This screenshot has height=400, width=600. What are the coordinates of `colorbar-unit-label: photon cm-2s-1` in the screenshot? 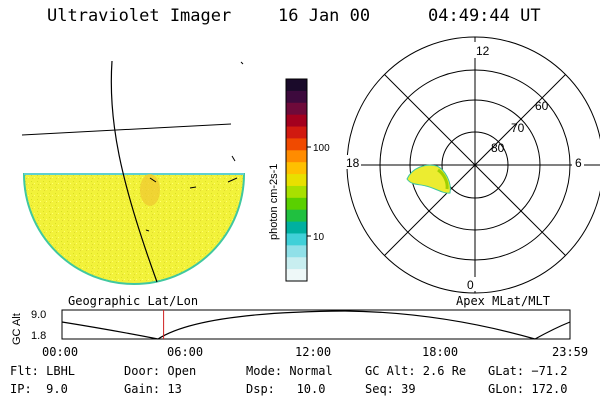 It's located at (274, 202).